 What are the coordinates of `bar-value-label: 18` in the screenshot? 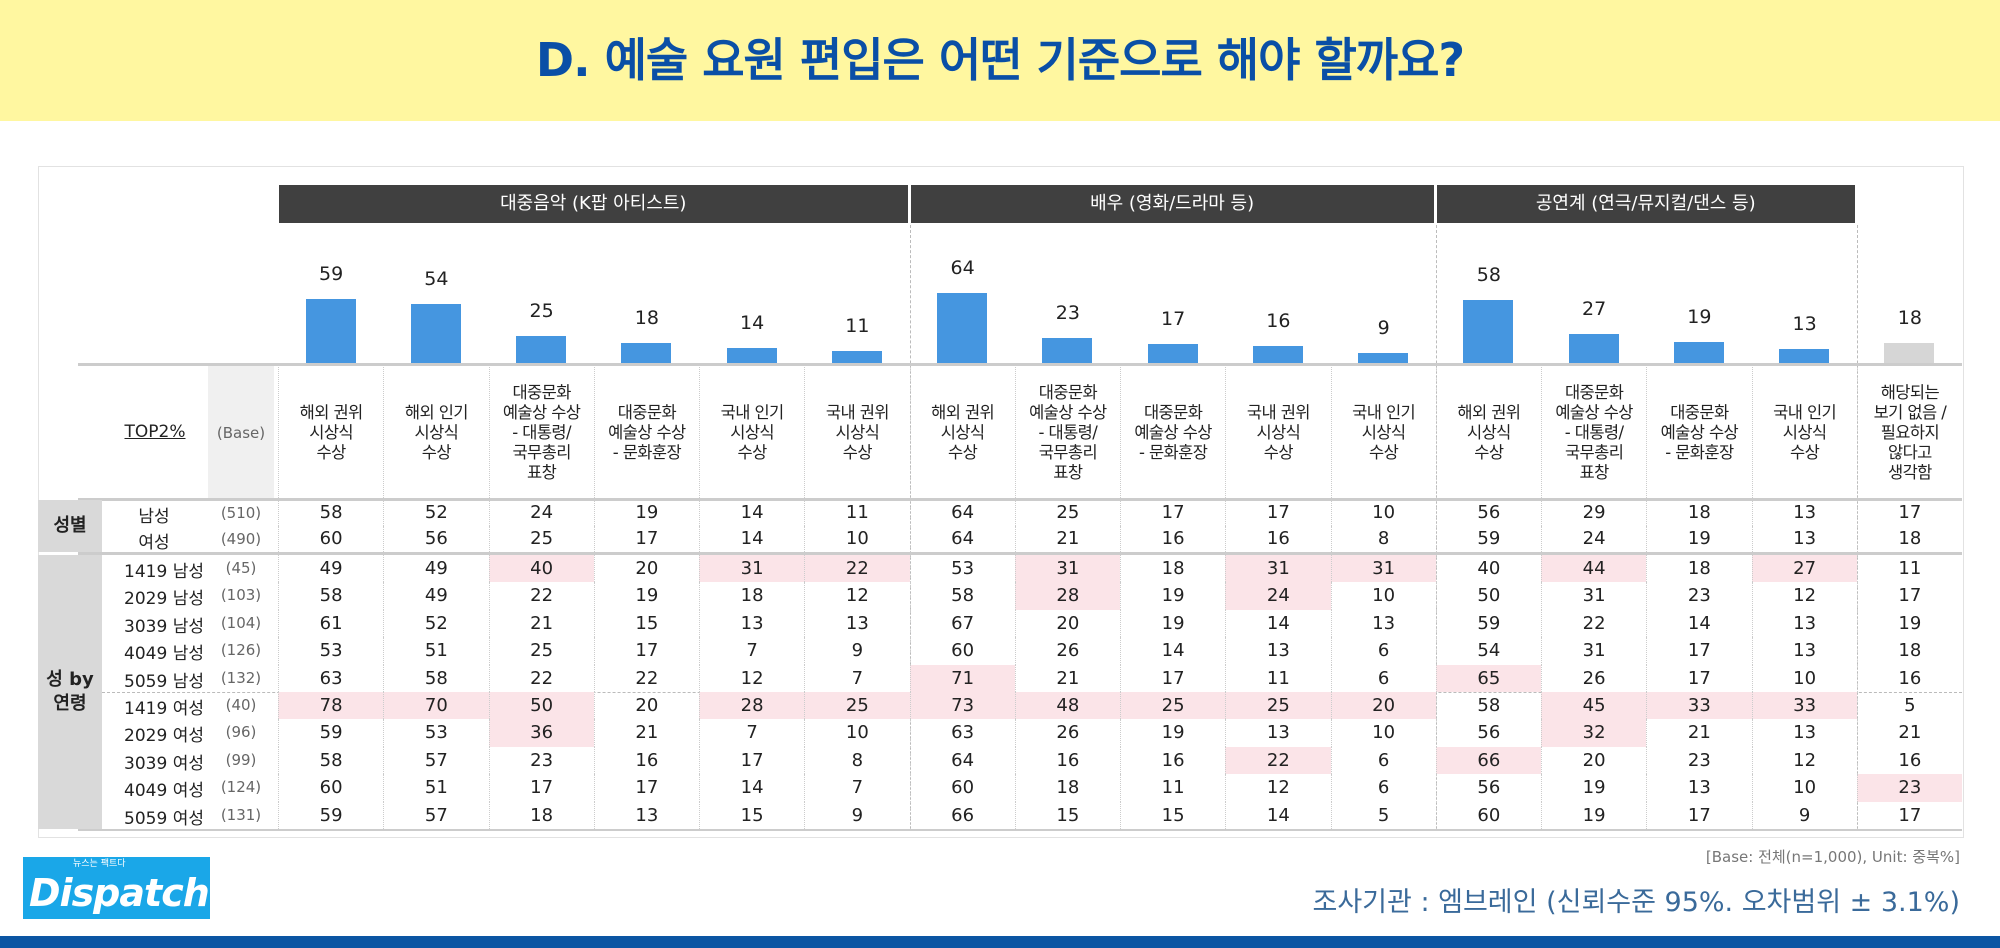 It's located at (1909, 318).